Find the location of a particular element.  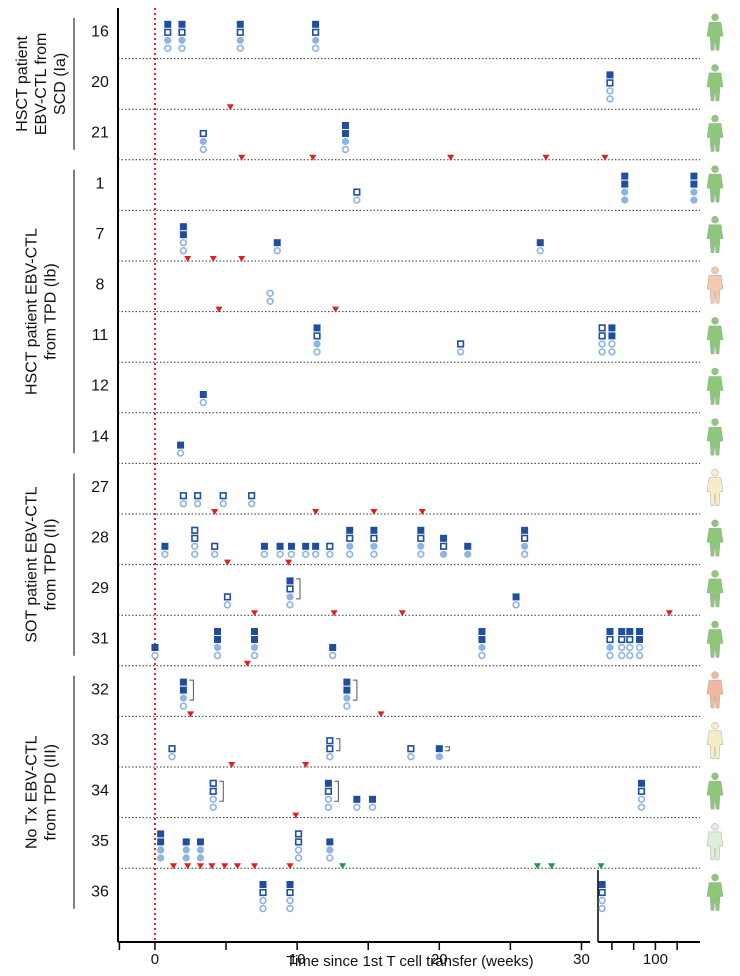

x-tick-label: 0 is located at coordinates (155, 959).